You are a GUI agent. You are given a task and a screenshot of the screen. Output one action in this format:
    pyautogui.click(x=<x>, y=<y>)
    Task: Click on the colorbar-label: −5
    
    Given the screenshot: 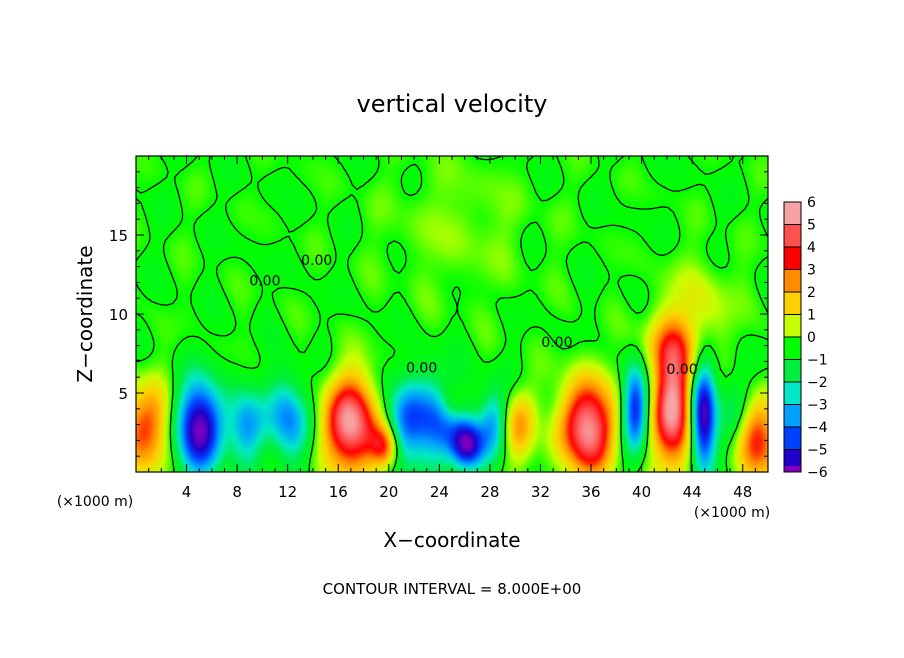 What is the action you would take?
    pyautogui.click(x=817, y=451)
    